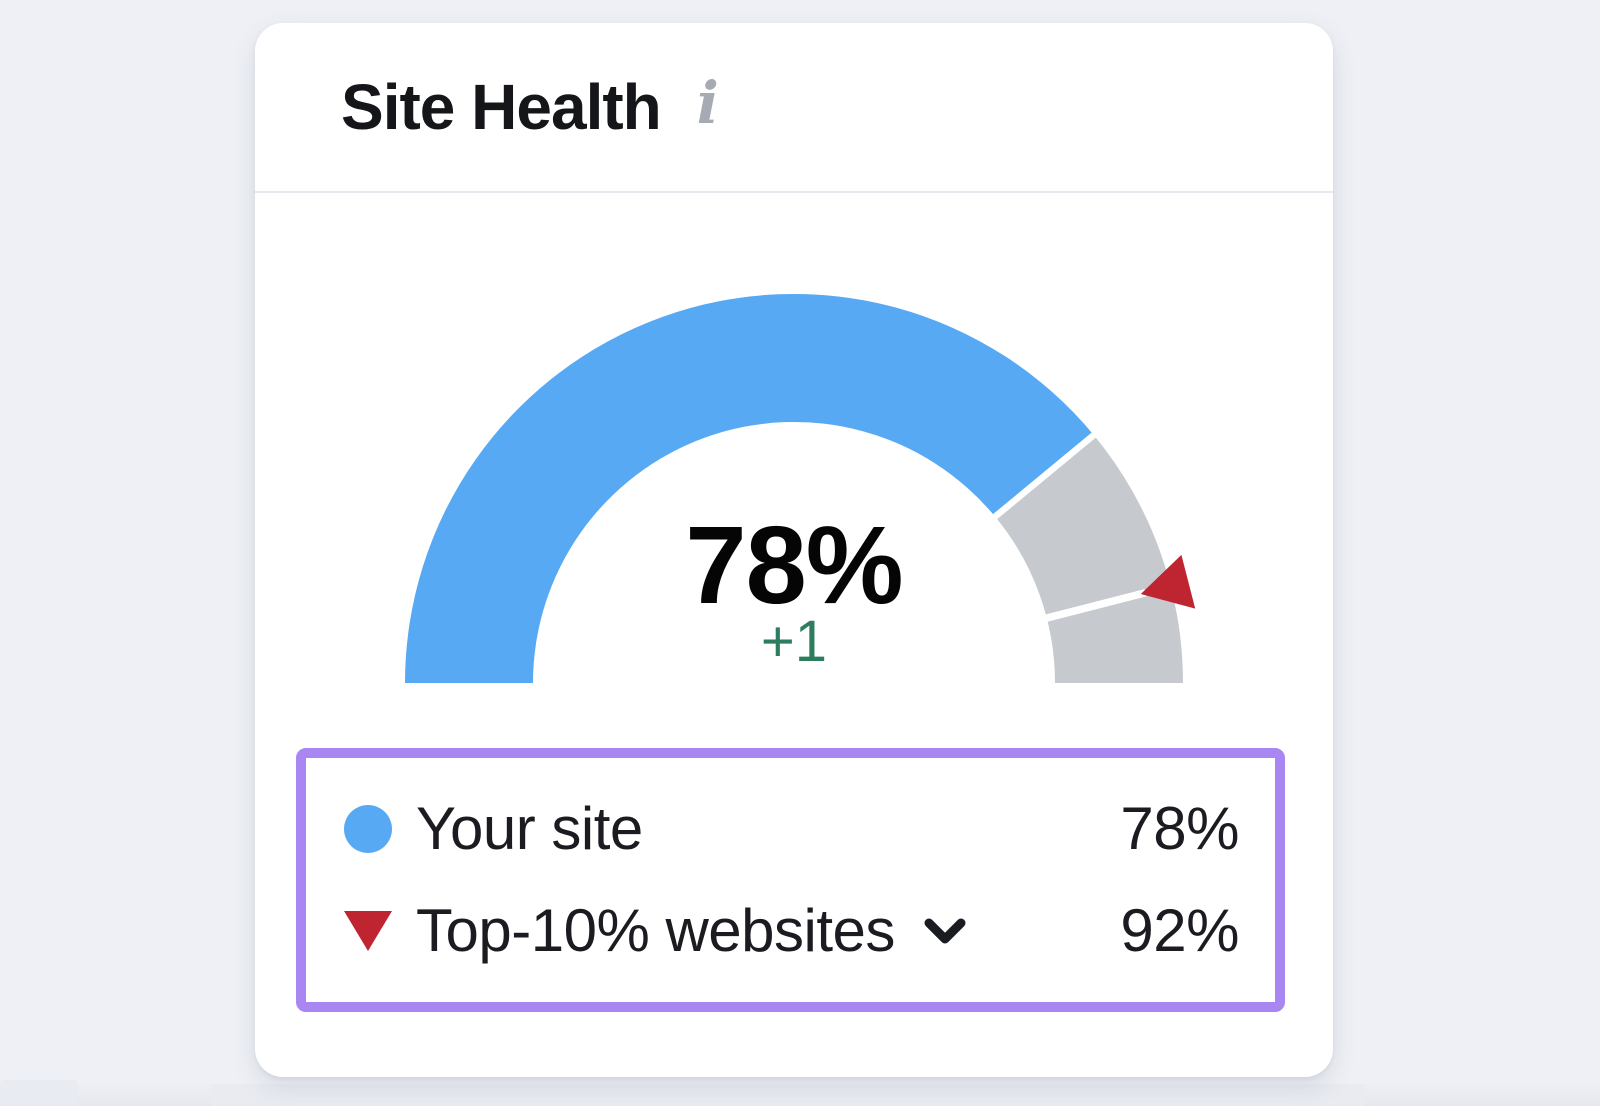 Image resolution: width=1600 pixels, height=1106 pixels. What do you see at coordinates (1179, 930) in the screenshot?
I see `legend-value-benchmark: 92%` at bounding box center [1179, 930].